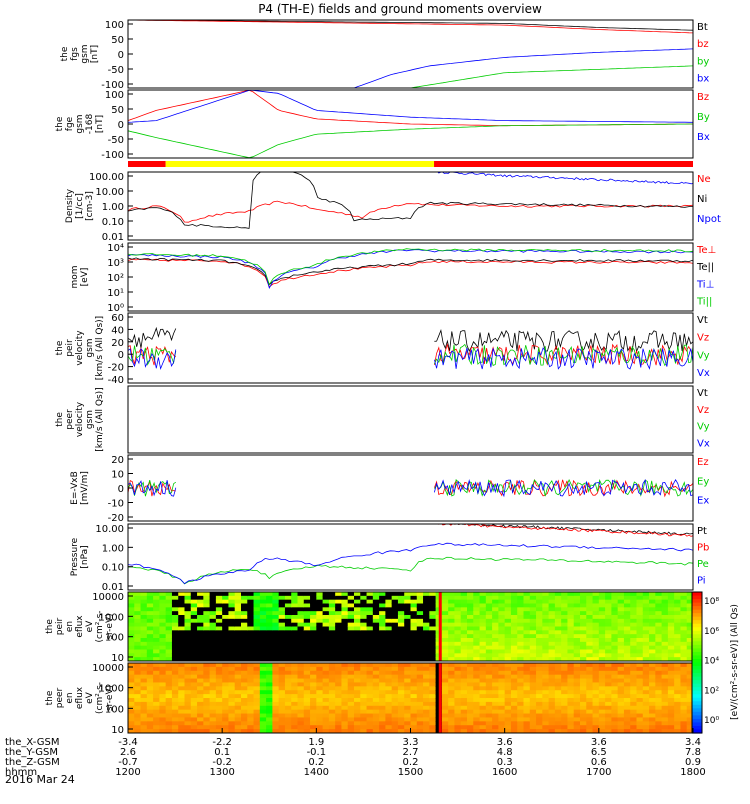 The width and height of the screenshot is (750, 804). I want to click on x-tick-label: 0.9, so click(693, 762).